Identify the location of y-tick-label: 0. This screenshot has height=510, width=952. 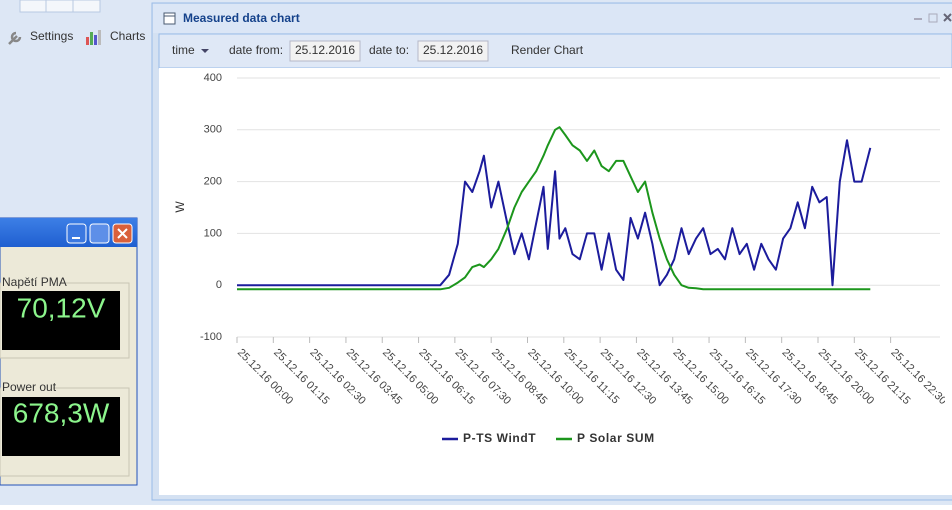
(219, 285).